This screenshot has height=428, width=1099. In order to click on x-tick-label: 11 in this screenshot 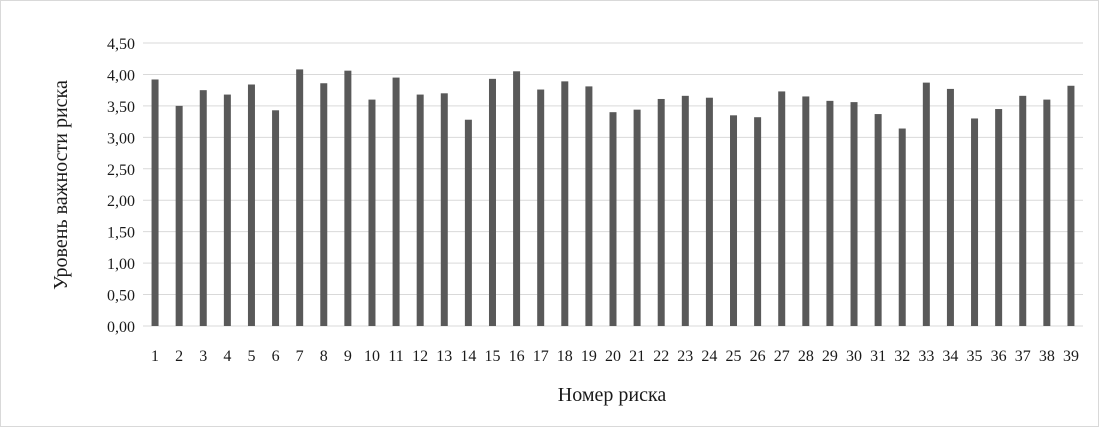, I will do `click(395, 356)`.